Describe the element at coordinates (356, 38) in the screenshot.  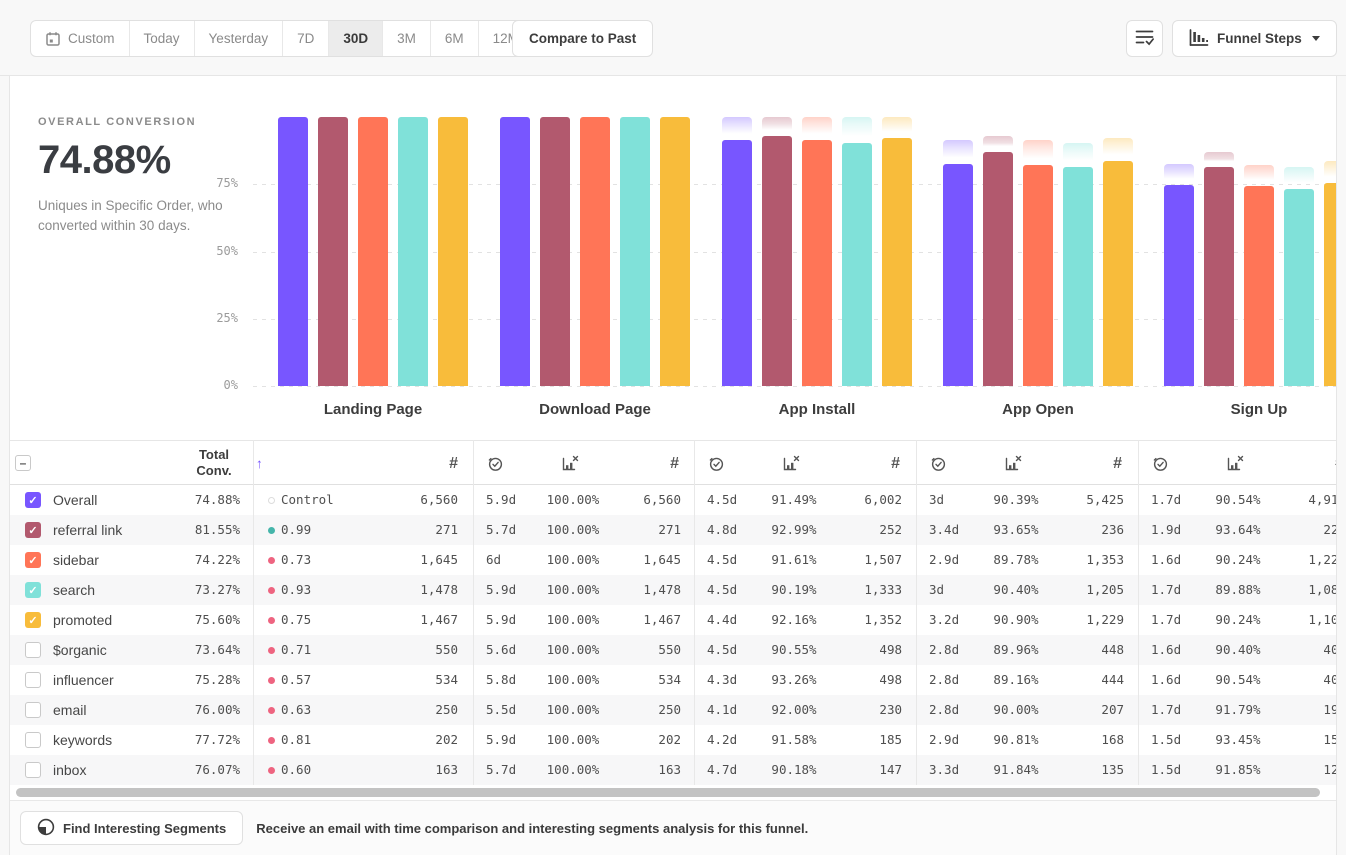
I see `date-range-30d: 30D` at that location.